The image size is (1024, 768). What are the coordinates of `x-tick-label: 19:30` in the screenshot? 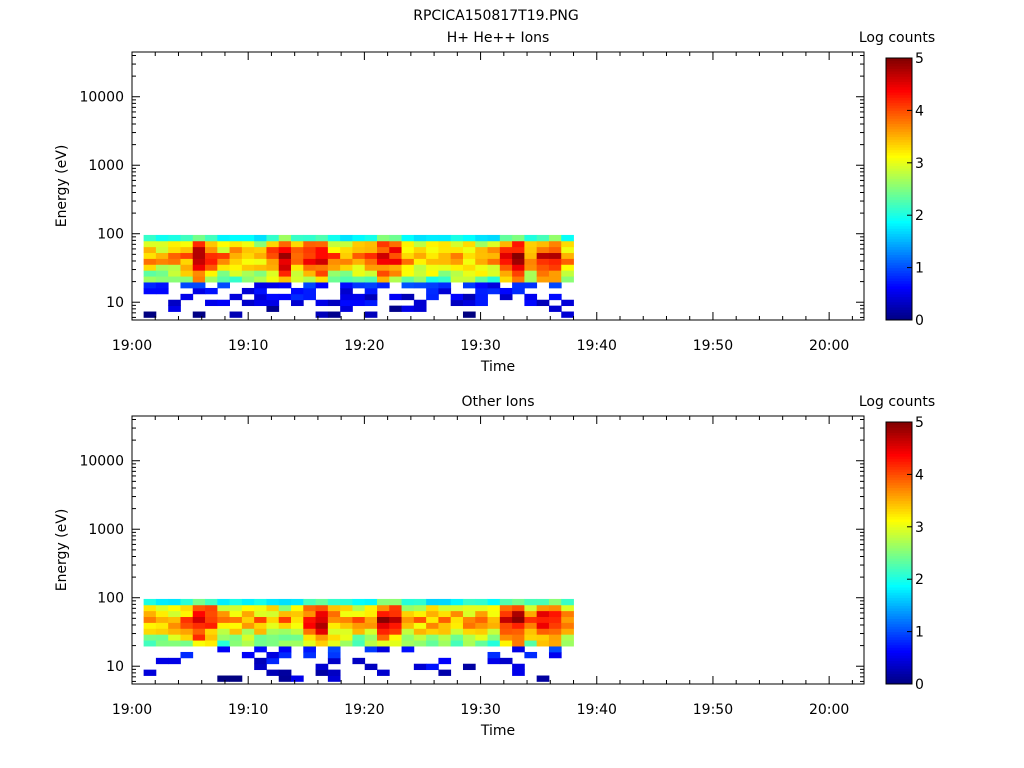 It's located at (480, 710).